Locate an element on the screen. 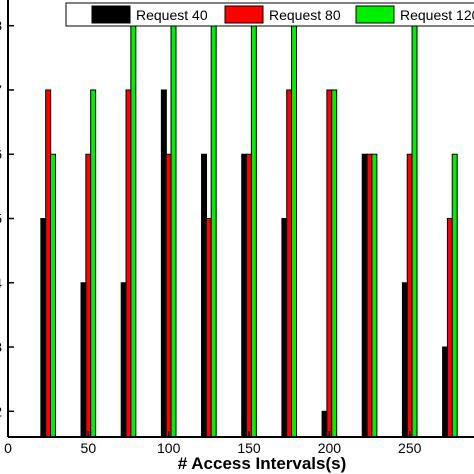  y-tick-label: 6 is located at coordinates (1, 154).